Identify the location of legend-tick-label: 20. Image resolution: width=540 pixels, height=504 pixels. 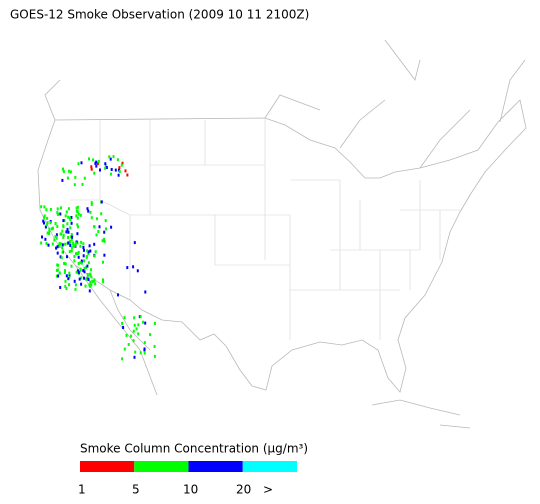
(243, 490).